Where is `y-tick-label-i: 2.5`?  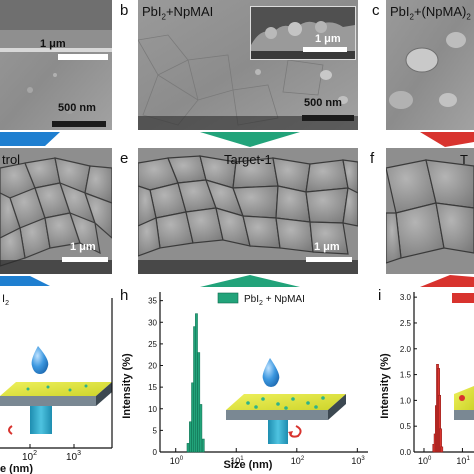
y-tick-label-i: 2.5 is located at coordinates (406, 323).